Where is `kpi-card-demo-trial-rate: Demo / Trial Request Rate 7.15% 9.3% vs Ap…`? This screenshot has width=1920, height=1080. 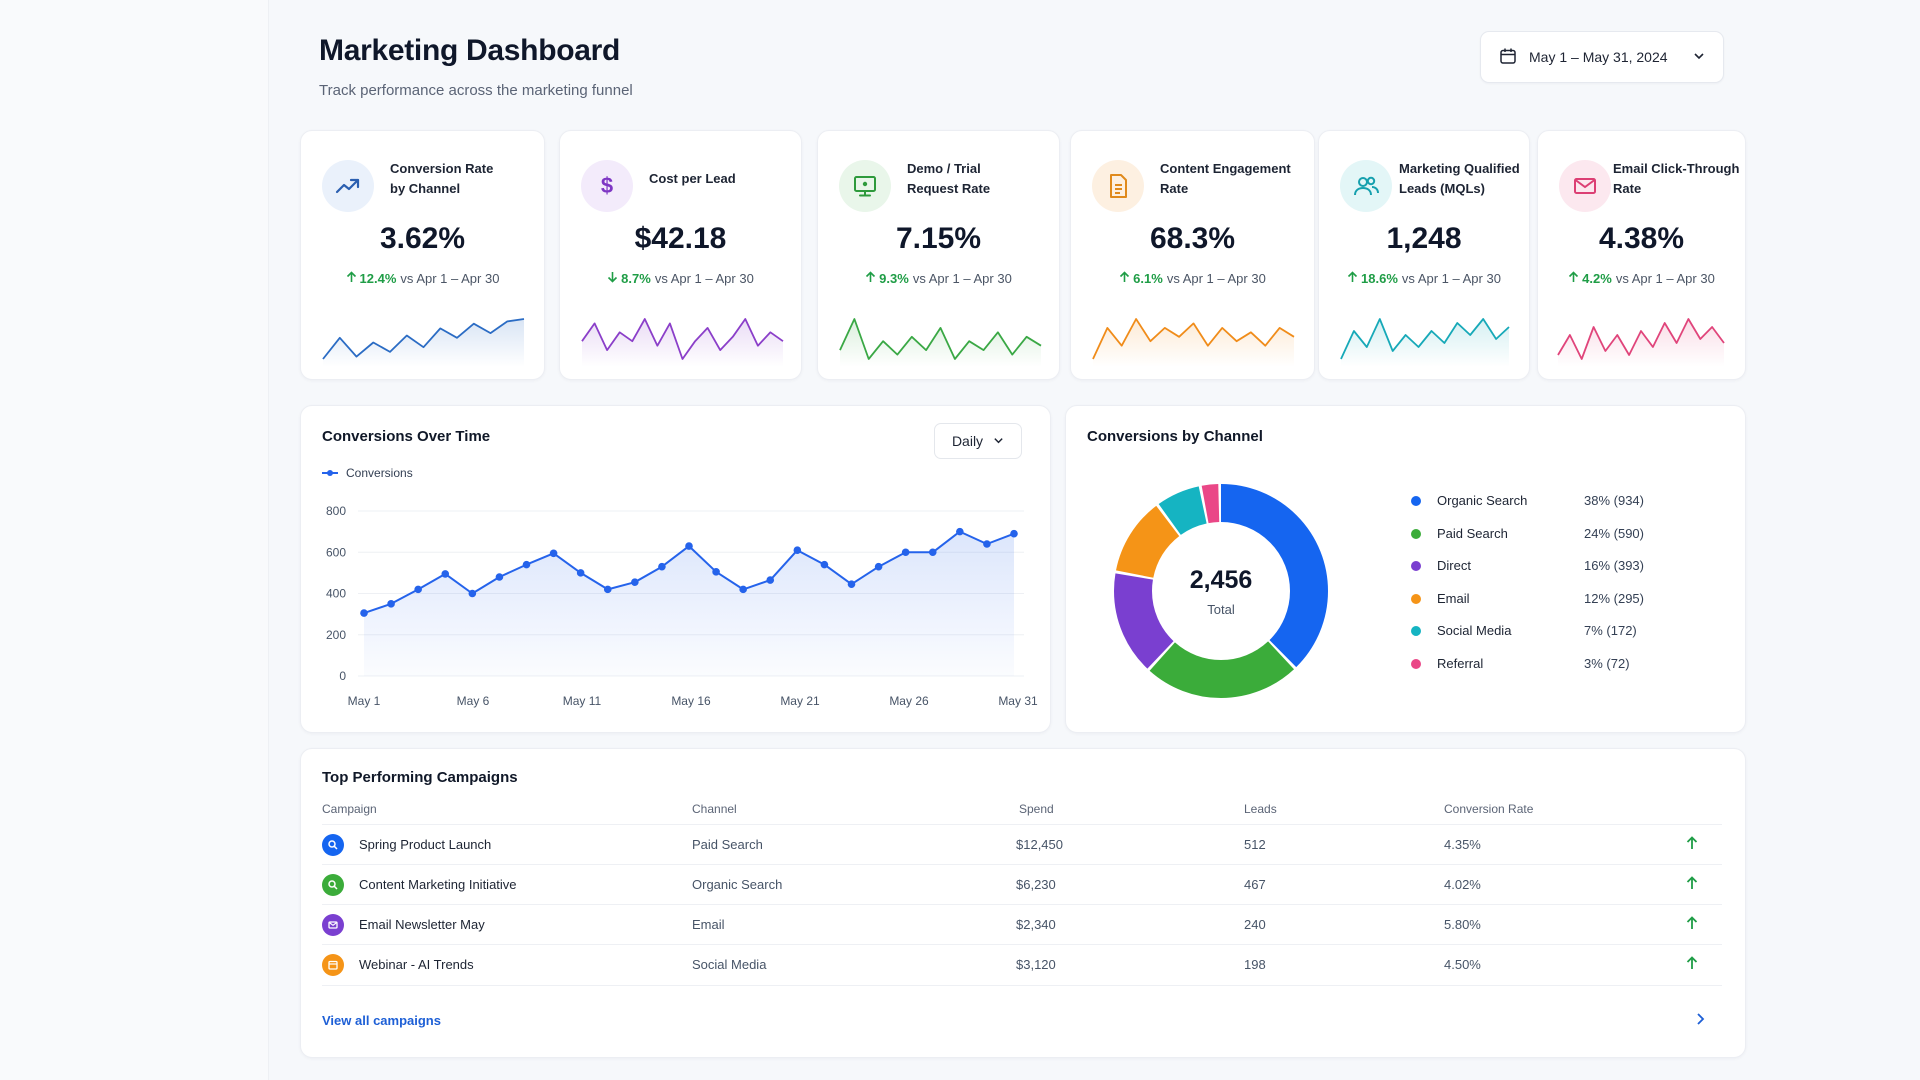
kpi-card-demo-trial-rate: Demo / Trial Request Rate 7.15% 9.3% vs Ap… is located at coordinates (938, 255).